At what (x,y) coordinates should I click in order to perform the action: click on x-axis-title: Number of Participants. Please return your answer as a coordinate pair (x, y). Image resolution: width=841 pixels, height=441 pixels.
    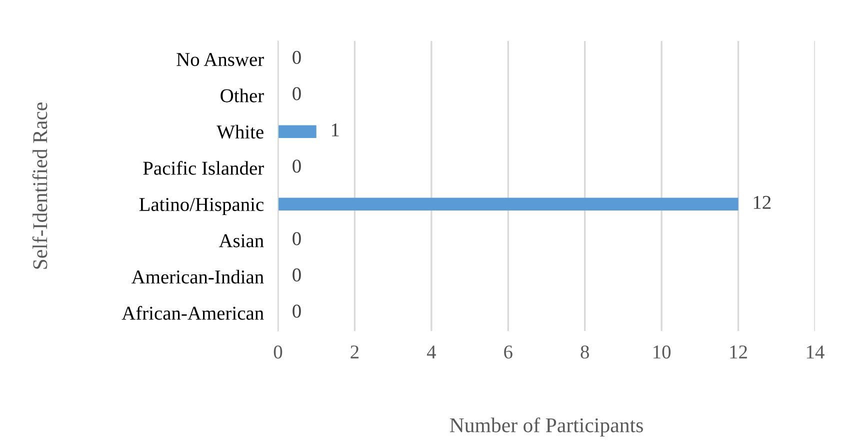
    Looking at the image, I should click on (546, 427).